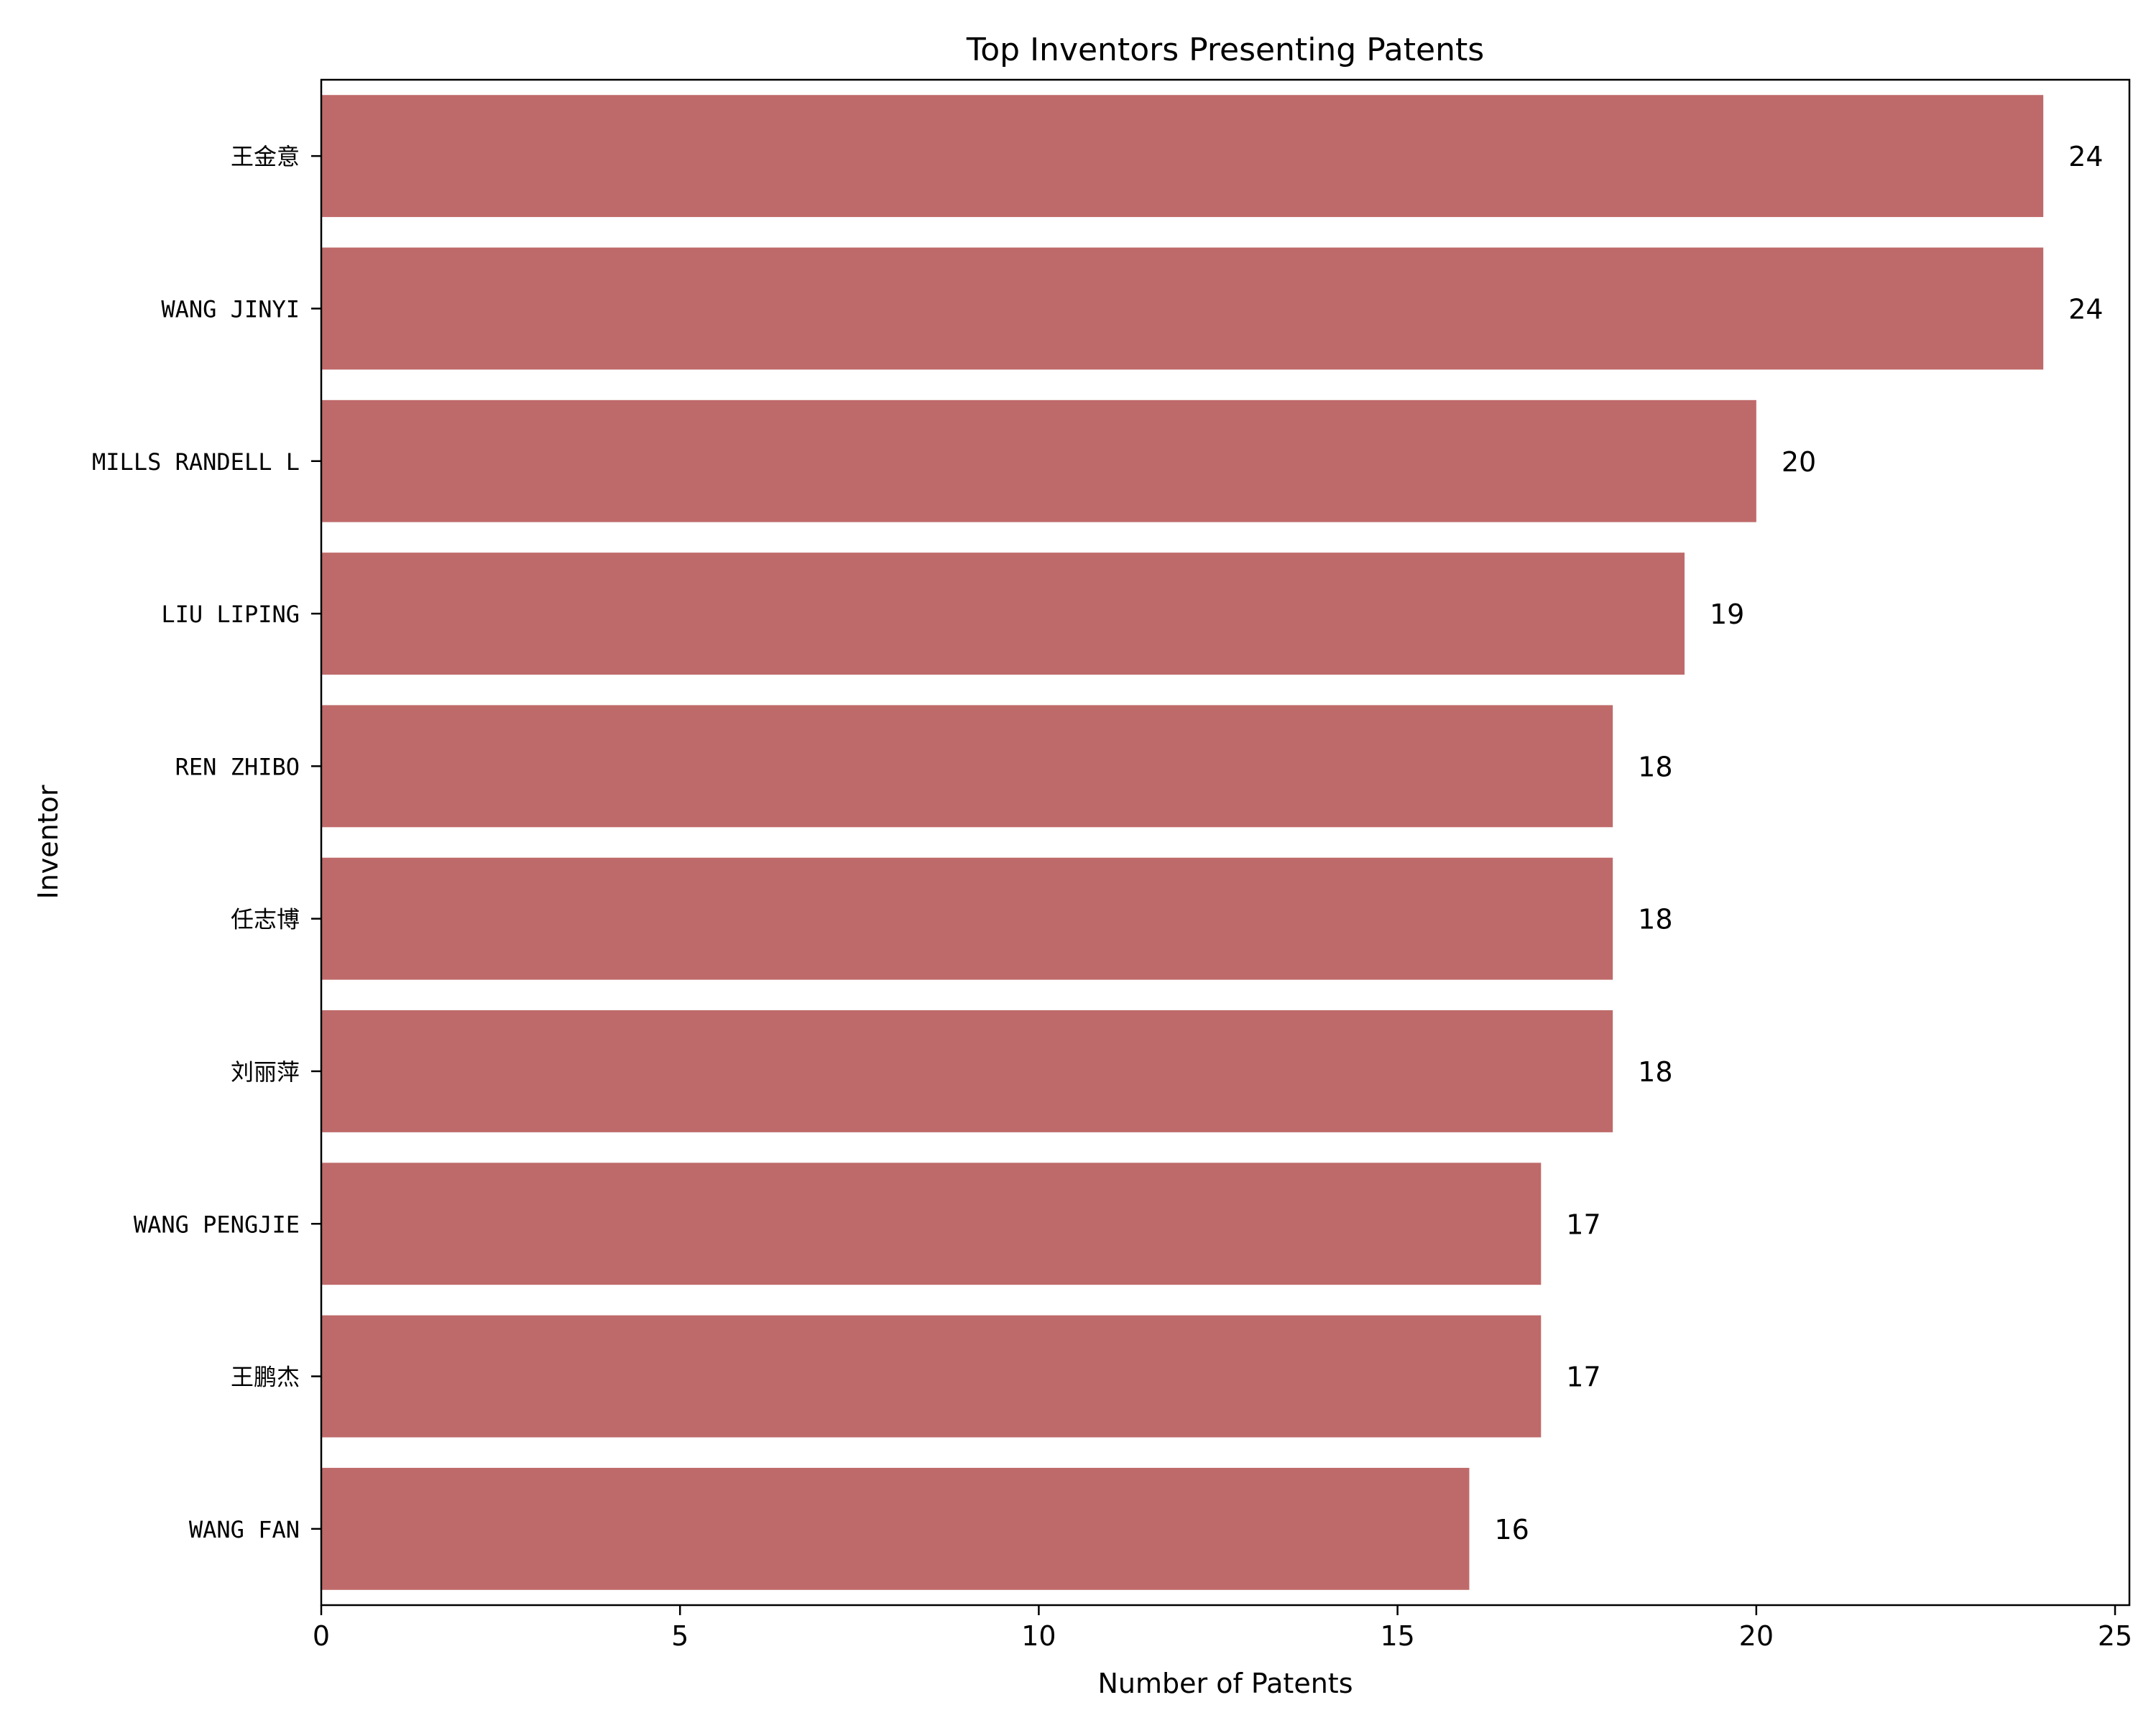 The image size is (2156, 1728). Describe the element at coordinates (265, 919) in the screenshot. I see `y-tick-label-5: 任志博` at that location.